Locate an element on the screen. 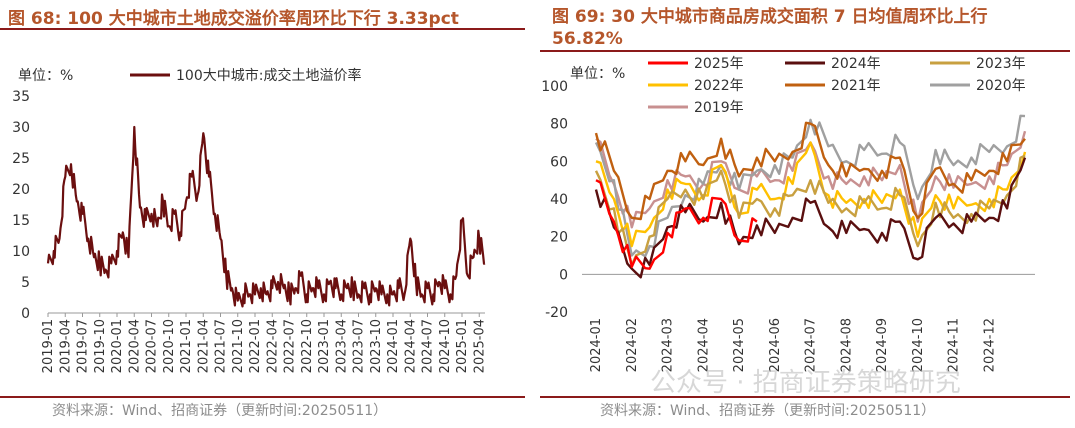 The width and height of the screenshot is (1075, 428). left-chart-title: 图 68: 100 大中城市土地成交溢价率周环比下行 3.33pct is located at coordinates (233, 19).